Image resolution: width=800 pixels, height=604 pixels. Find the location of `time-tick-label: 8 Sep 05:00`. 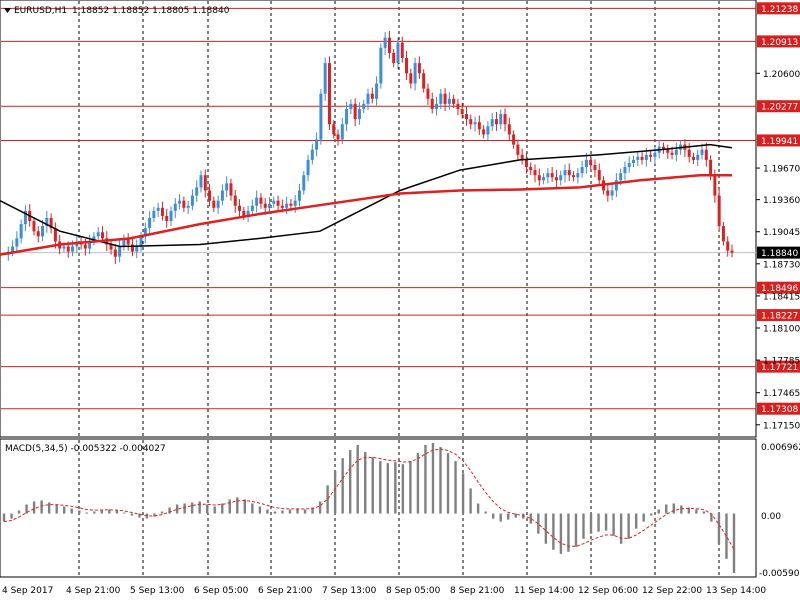

time-tick-label: 8 Sep 05:00 is located at coordinates (413, 591).